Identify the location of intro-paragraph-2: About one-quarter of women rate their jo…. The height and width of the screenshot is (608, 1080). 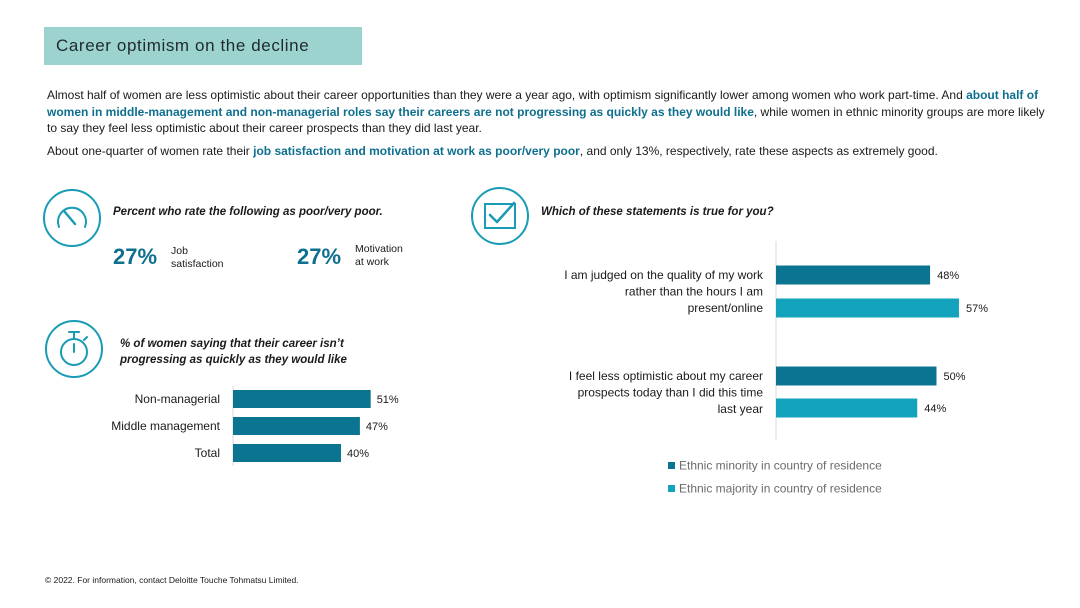
(547, 151).